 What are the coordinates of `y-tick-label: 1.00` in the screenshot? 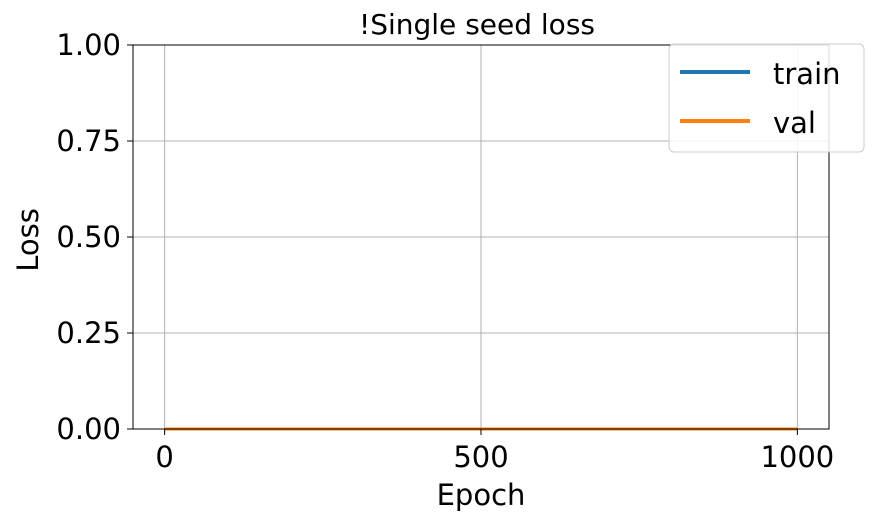 It's located at (88, 45).